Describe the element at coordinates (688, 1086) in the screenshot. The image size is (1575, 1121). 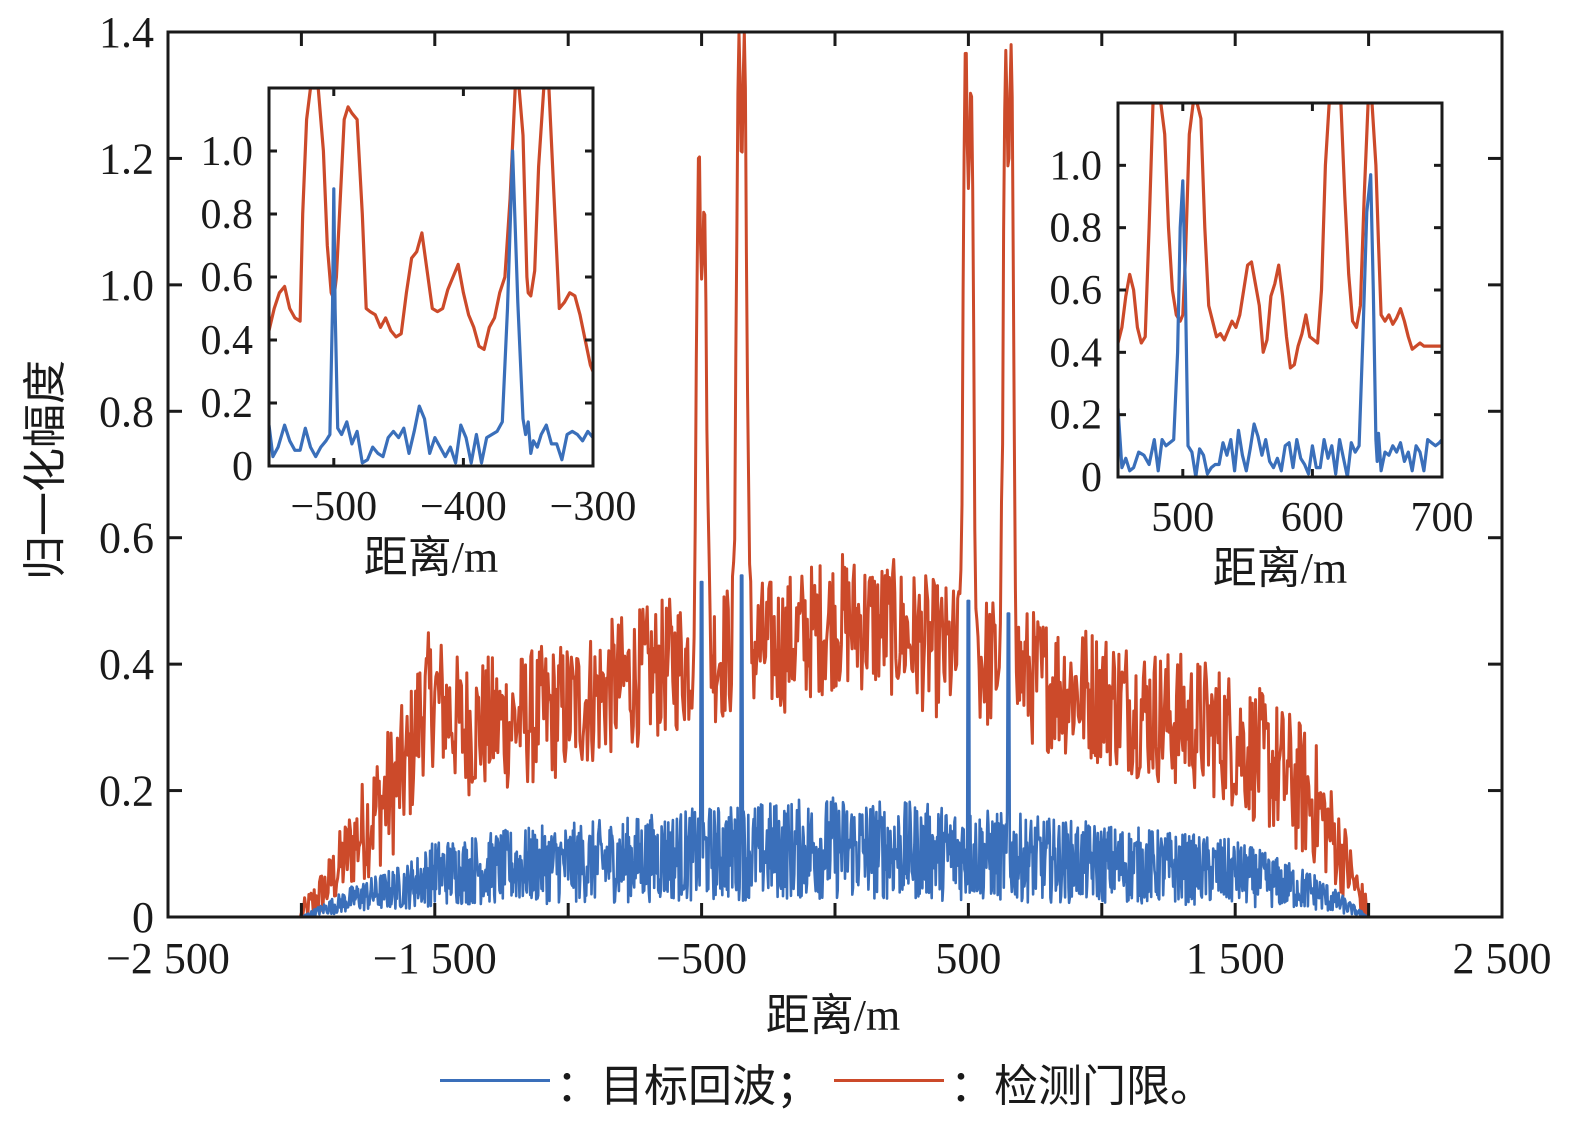
I see `legend-label-target-echo: ：目标回波；` at that location.